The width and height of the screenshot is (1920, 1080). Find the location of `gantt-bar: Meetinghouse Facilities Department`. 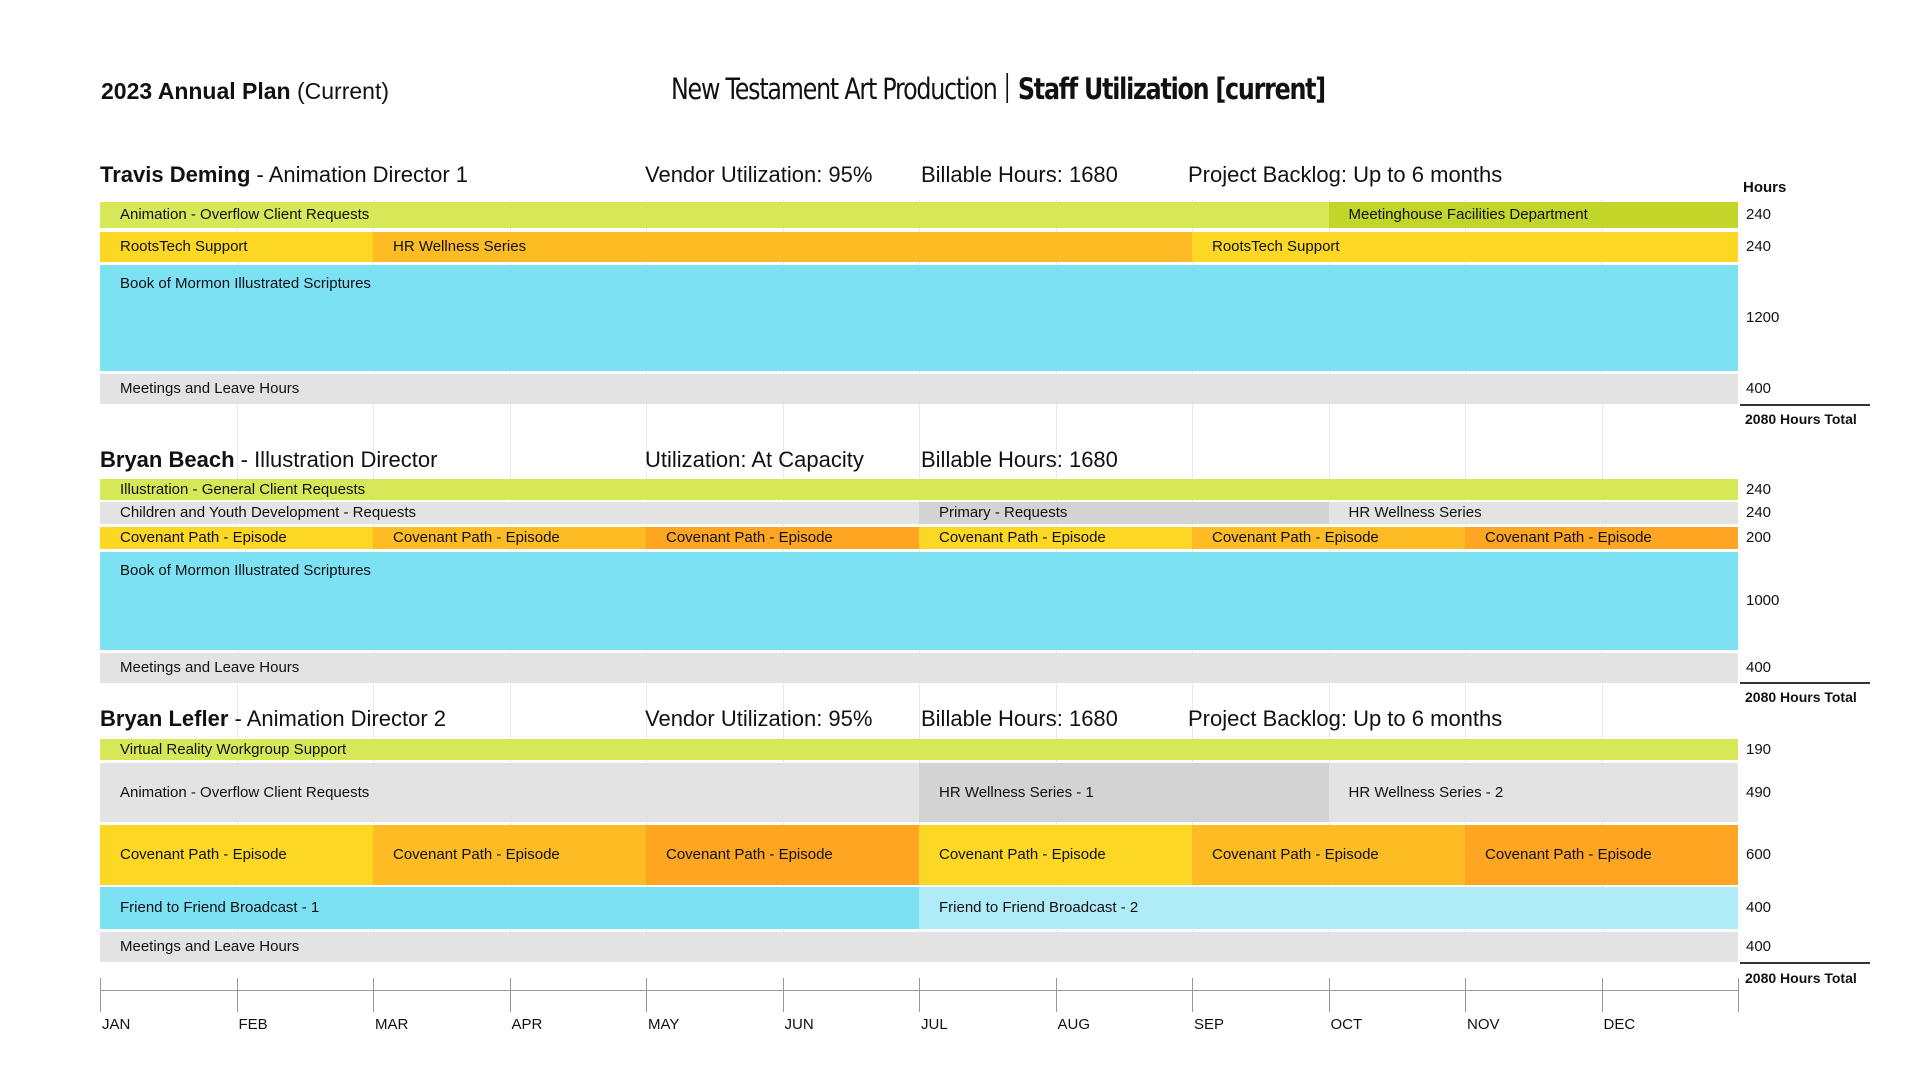

gantt-bar: Meetinghouse Facilities Department is located at coordinates (1533, 215).